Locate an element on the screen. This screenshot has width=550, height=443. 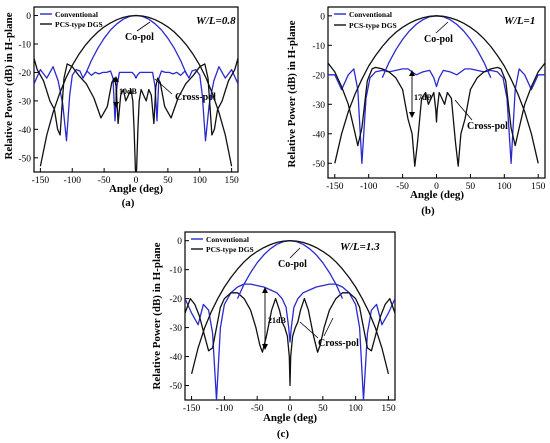
copol-pointer-c is located at coordinates (295, 253).